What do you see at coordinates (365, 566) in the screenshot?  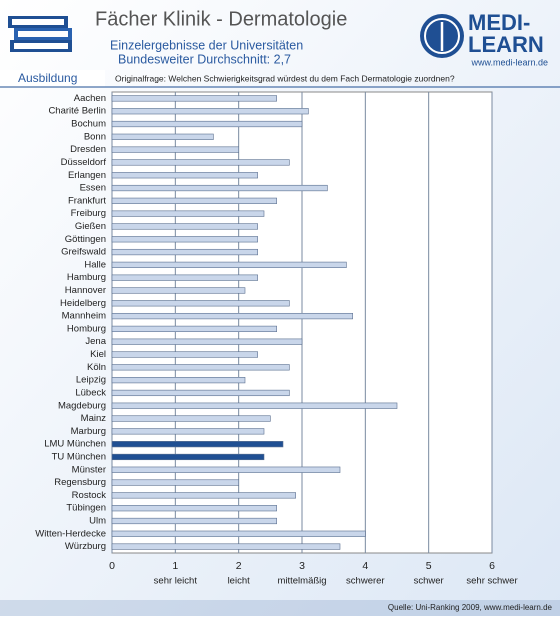 I see `x-tick-label: 4` at bounding box center [365, 566].